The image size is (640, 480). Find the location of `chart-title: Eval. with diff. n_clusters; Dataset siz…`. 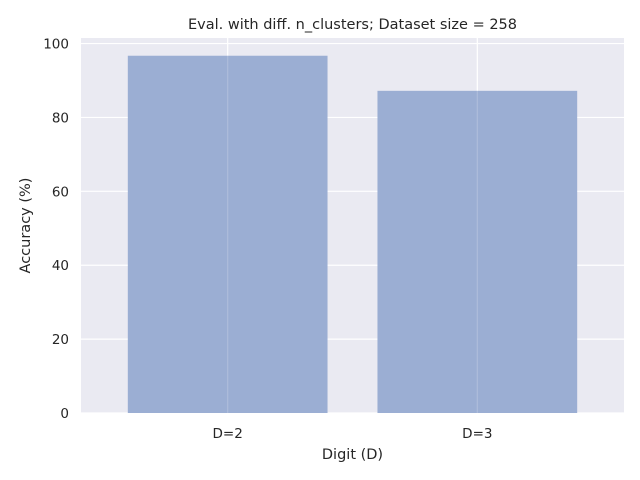

chart-title: Eval. with diff. n_clusters; Dataset siz… is located at coordinates (352, 25).